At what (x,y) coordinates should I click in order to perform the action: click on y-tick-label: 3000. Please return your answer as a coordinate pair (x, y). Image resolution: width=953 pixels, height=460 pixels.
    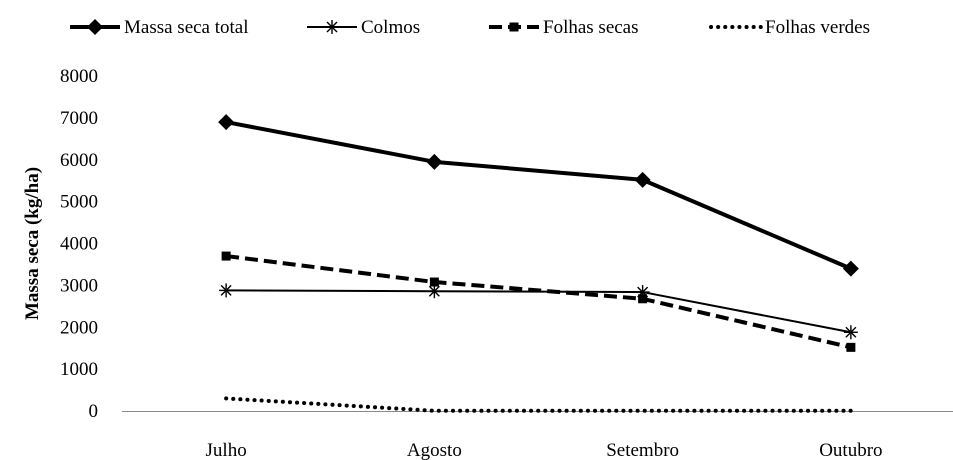
    Looking at the image, I should click on (79, 285).